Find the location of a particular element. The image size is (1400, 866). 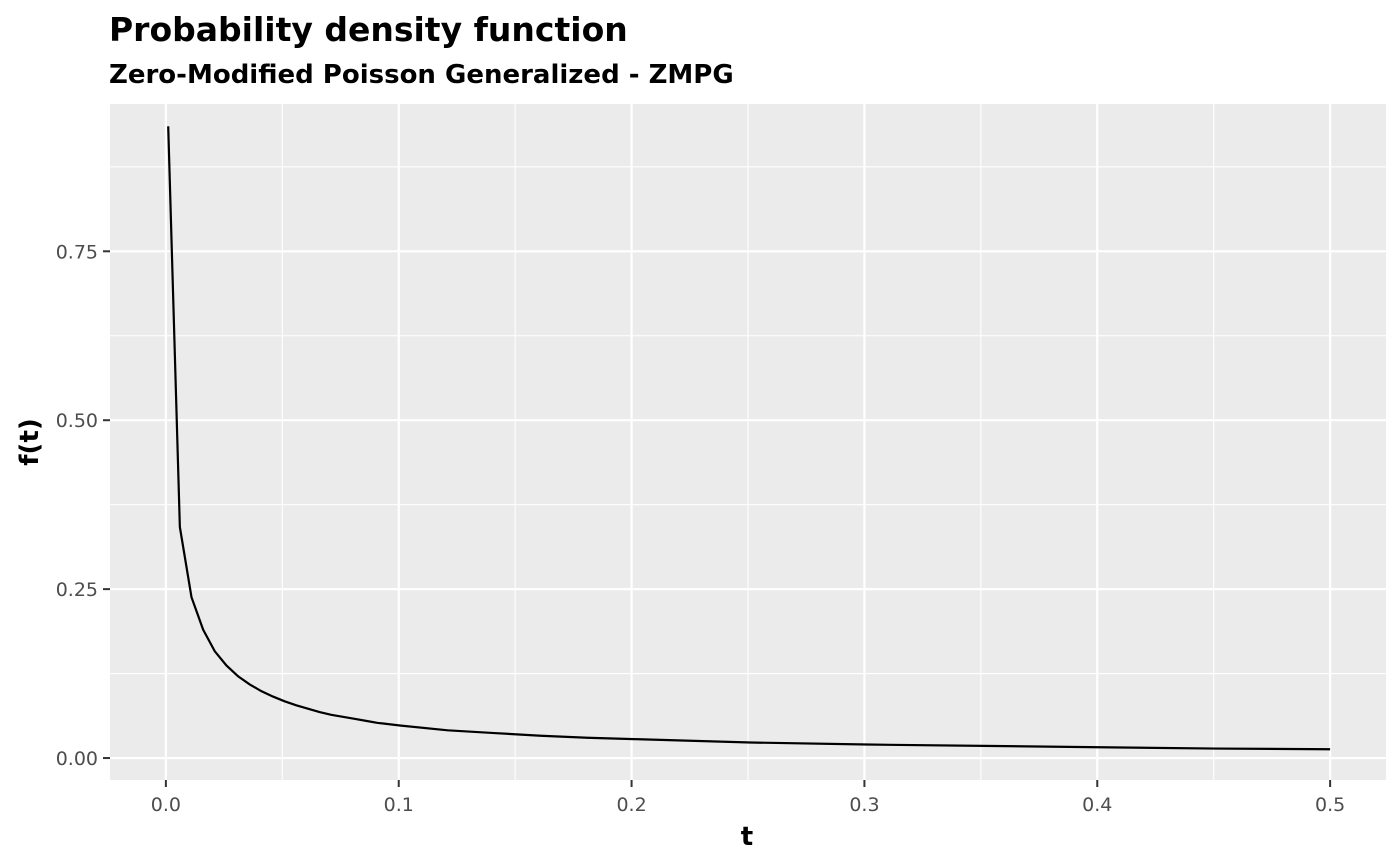

y-tick-label: 0.75 is located at coordinates (77, 252).